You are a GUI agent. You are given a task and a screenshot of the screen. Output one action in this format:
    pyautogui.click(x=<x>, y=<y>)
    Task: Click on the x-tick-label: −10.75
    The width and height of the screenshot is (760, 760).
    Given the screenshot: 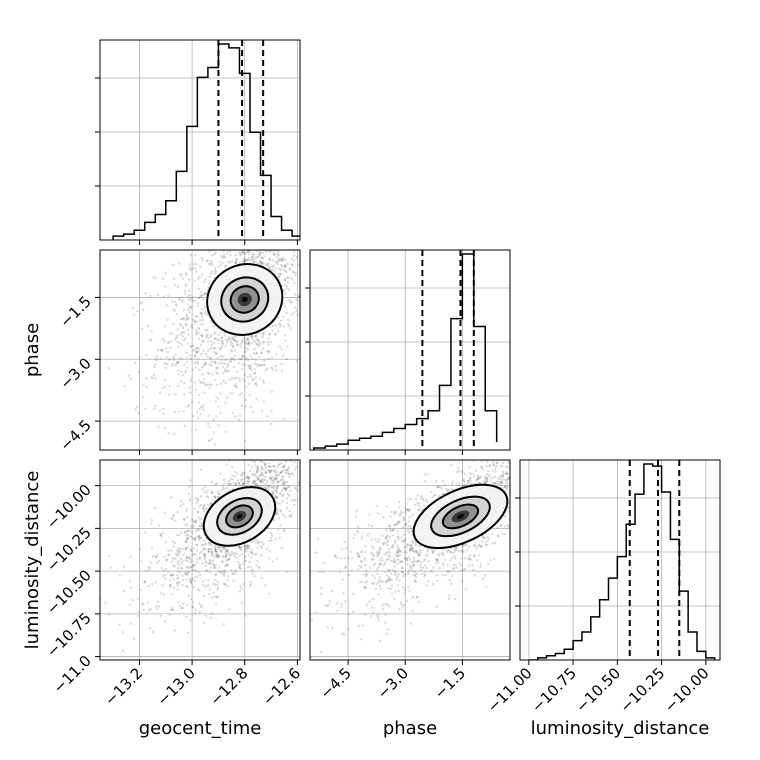 What is the action you would take?
    pyautogui.click(x=554, y=690)
    